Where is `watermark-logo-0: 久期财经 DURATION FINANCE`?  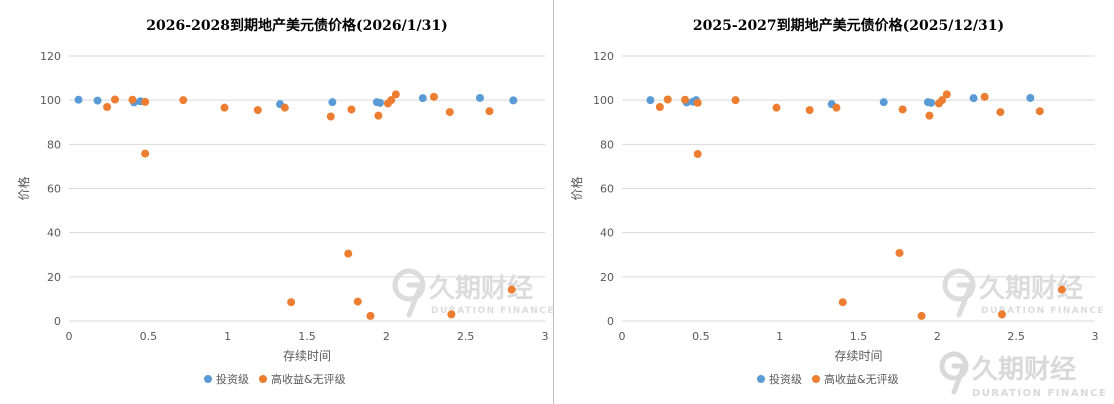
watermark-logo-0: 久期财经 DURATION FINANCE is located at coordinates (472, 293).